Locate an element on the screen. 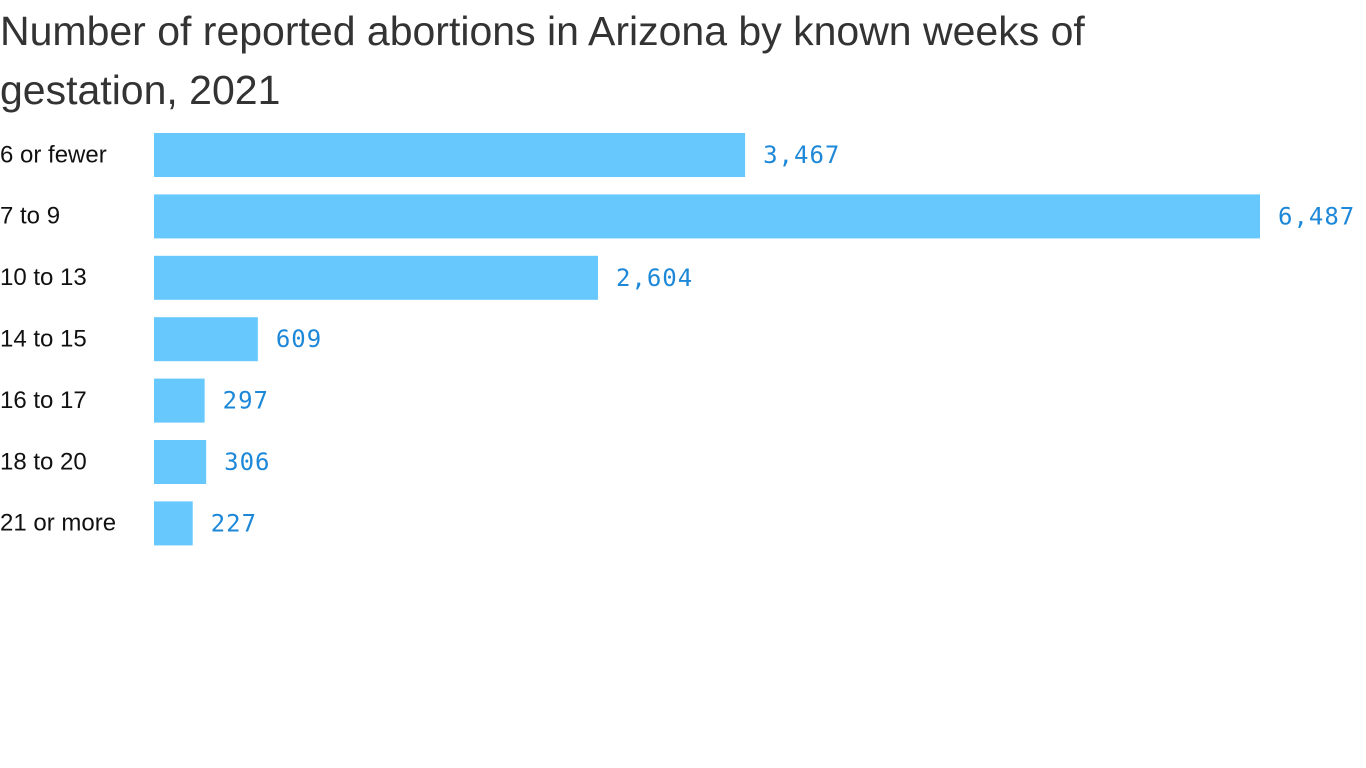 The width and height of the screenshot is (1366, 768). category-label: 16 to 17 is located at coordinates (43, 400).